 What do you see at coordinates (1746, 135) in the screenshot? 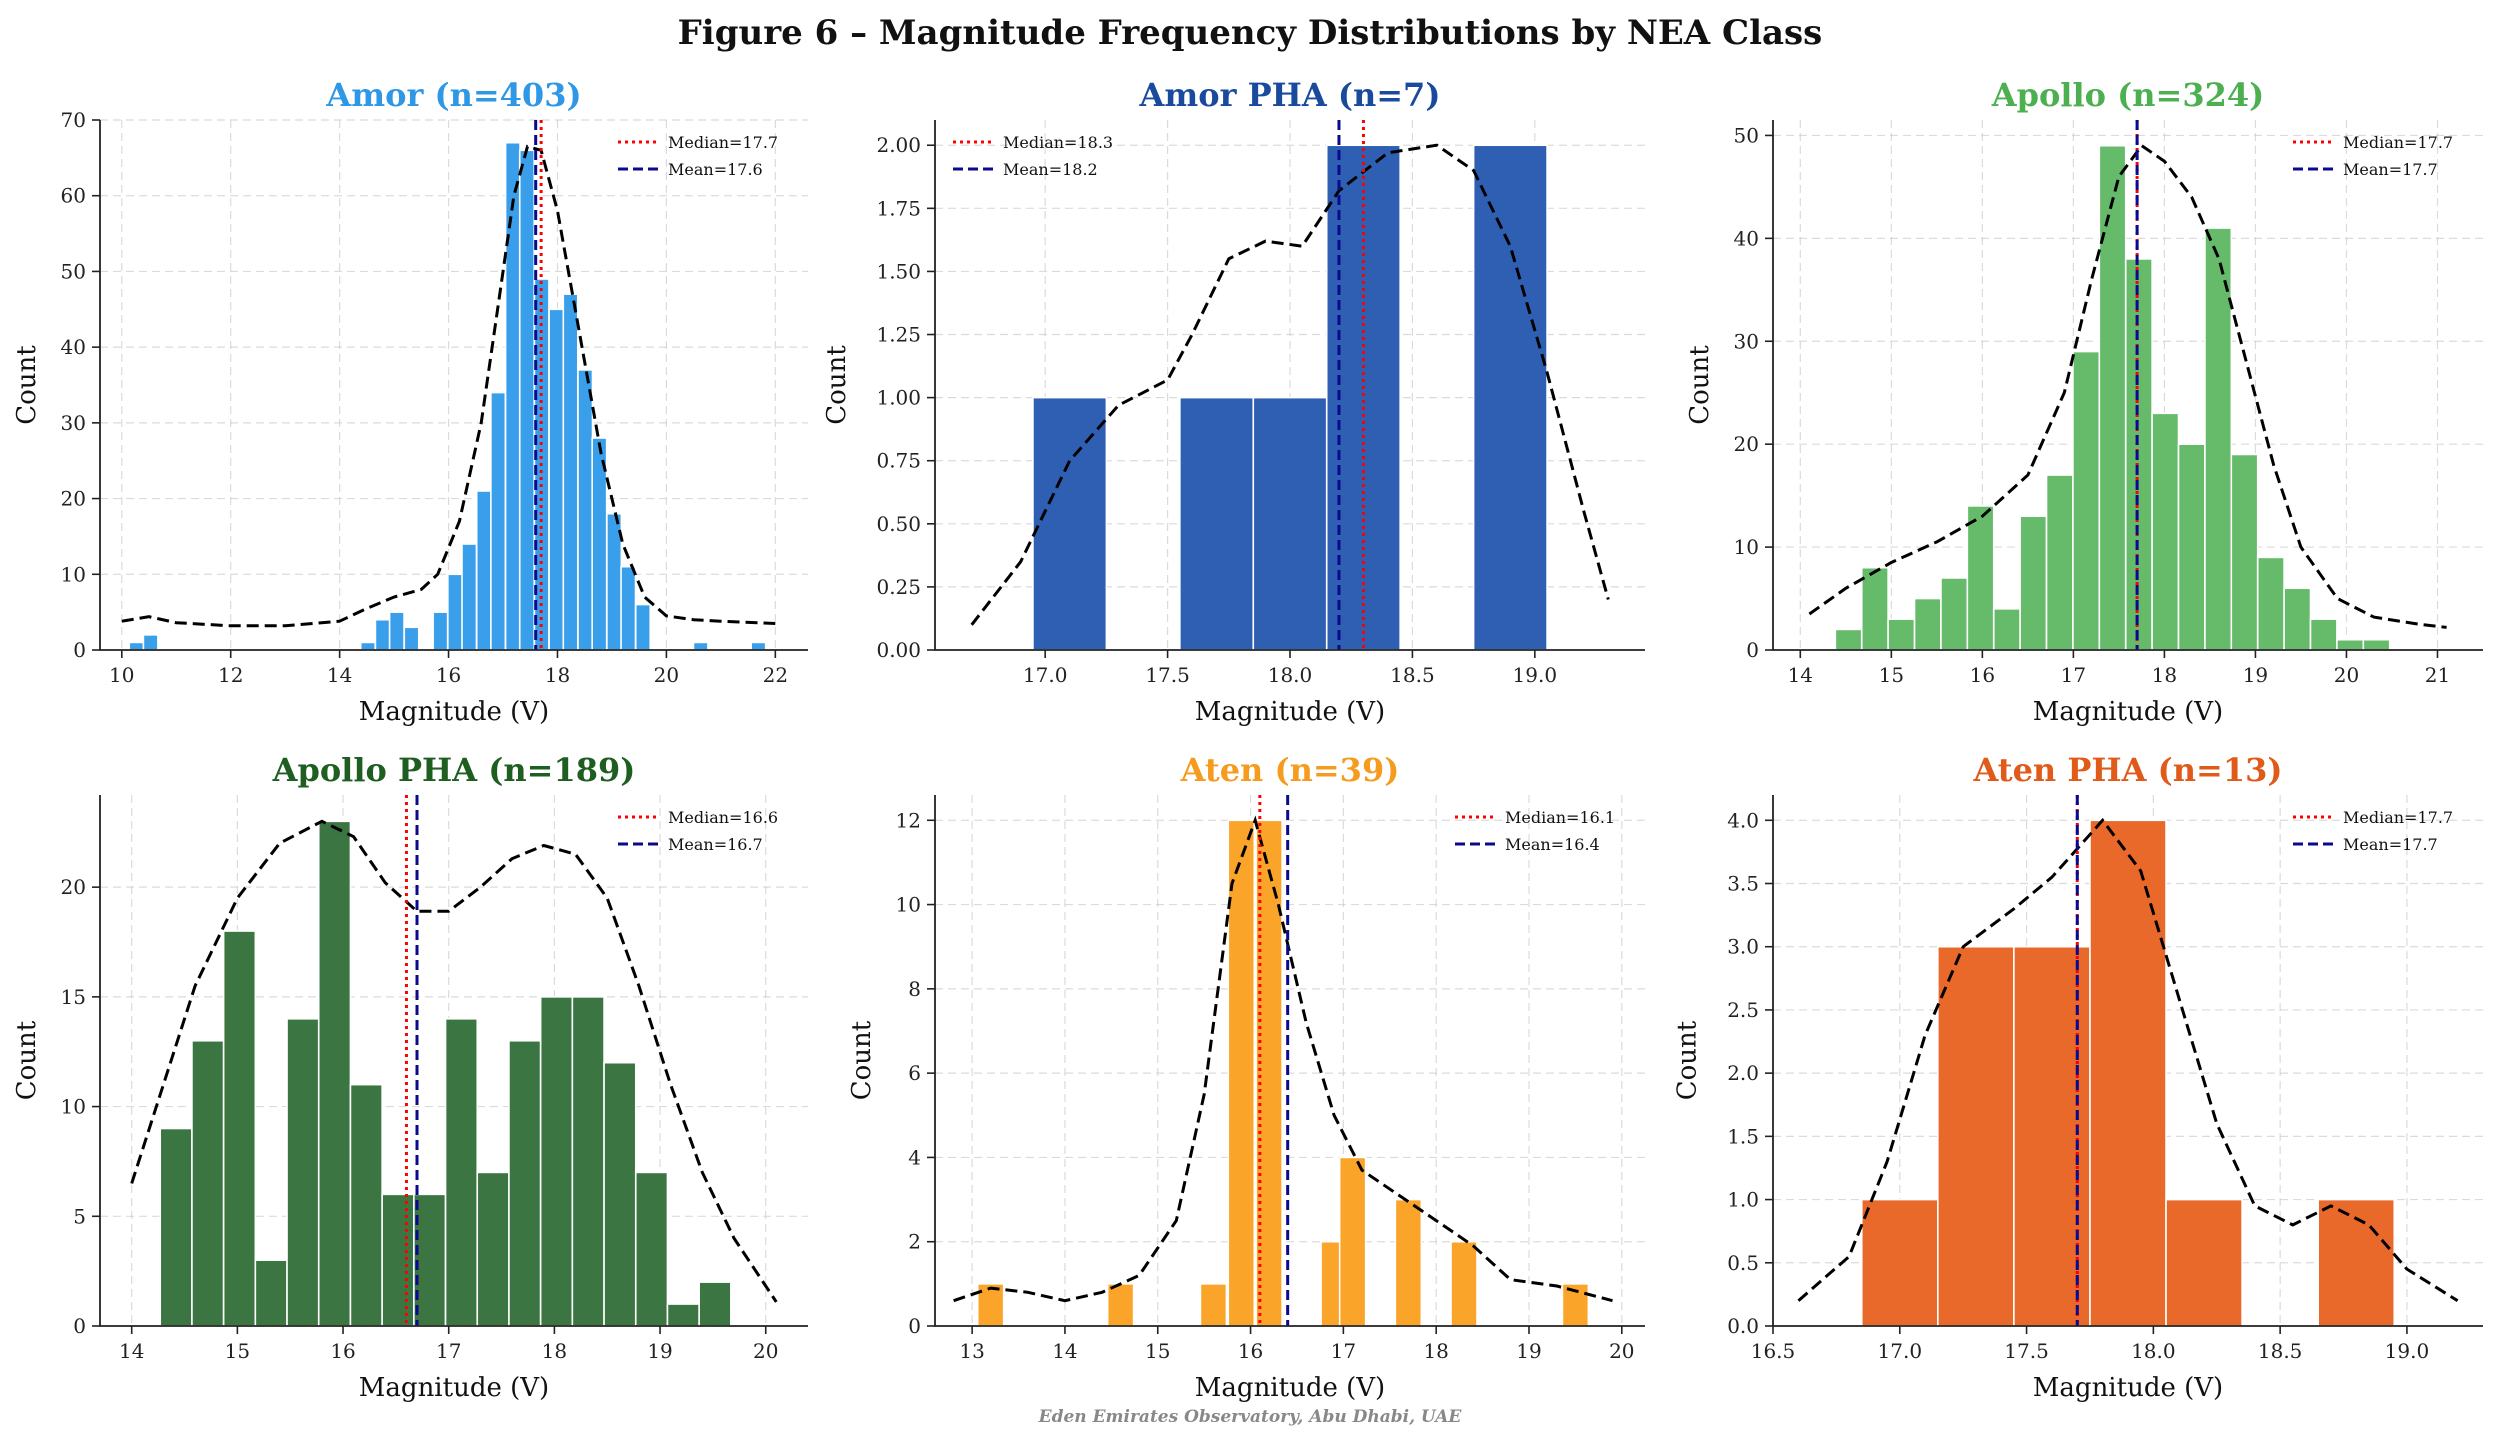
I see `y-tick-label: 50` at bounding box center [1746, 135].